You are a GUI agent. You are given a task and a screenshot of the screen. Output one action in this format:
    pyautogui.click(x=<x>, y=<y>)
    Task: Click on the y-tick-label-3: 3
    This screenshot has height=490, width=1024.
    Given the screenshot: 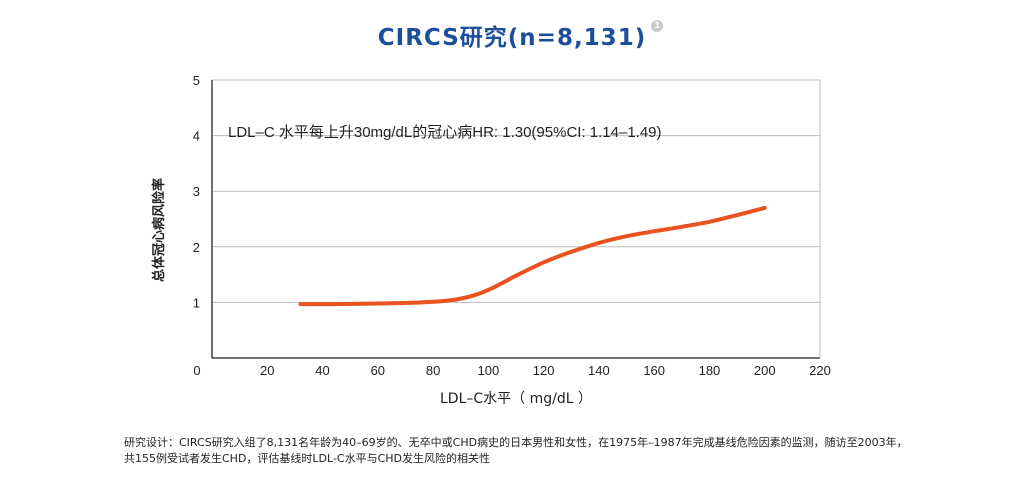 What is the action you would take?
    pyautogui.click(x=196, y=191)
    